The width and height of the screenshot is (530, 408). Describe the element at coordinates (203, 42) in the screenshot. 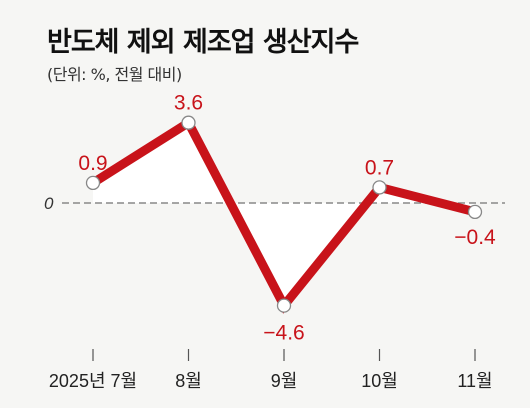

I see `chart-title: 반도체 제외 제조업 생산지수` at that location.